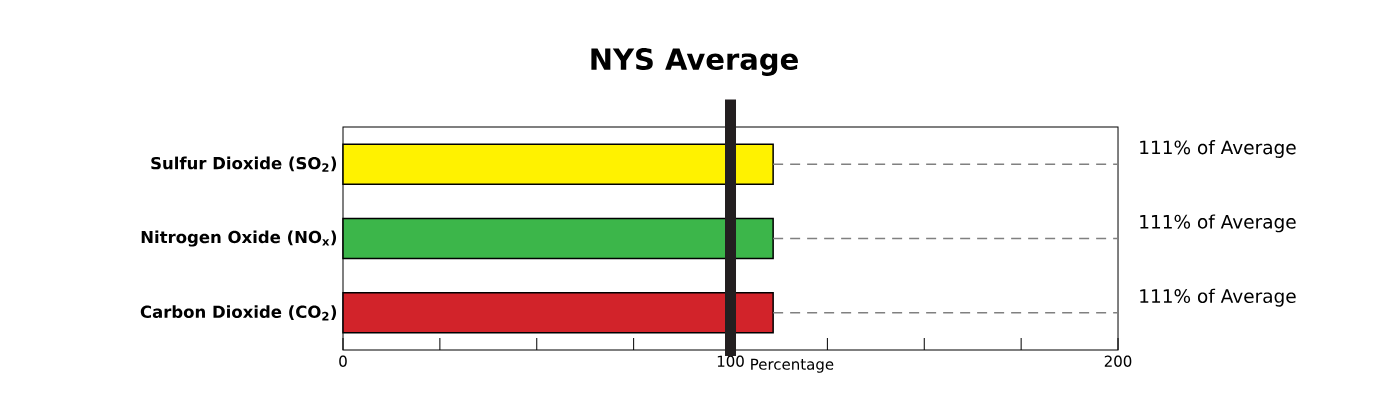 Image resolution: width=1388 pixels, height=407 pixels. Describe the element at coordinates (694, 62) in the screenshot. I see `chart-title: NYS Average` at that location.